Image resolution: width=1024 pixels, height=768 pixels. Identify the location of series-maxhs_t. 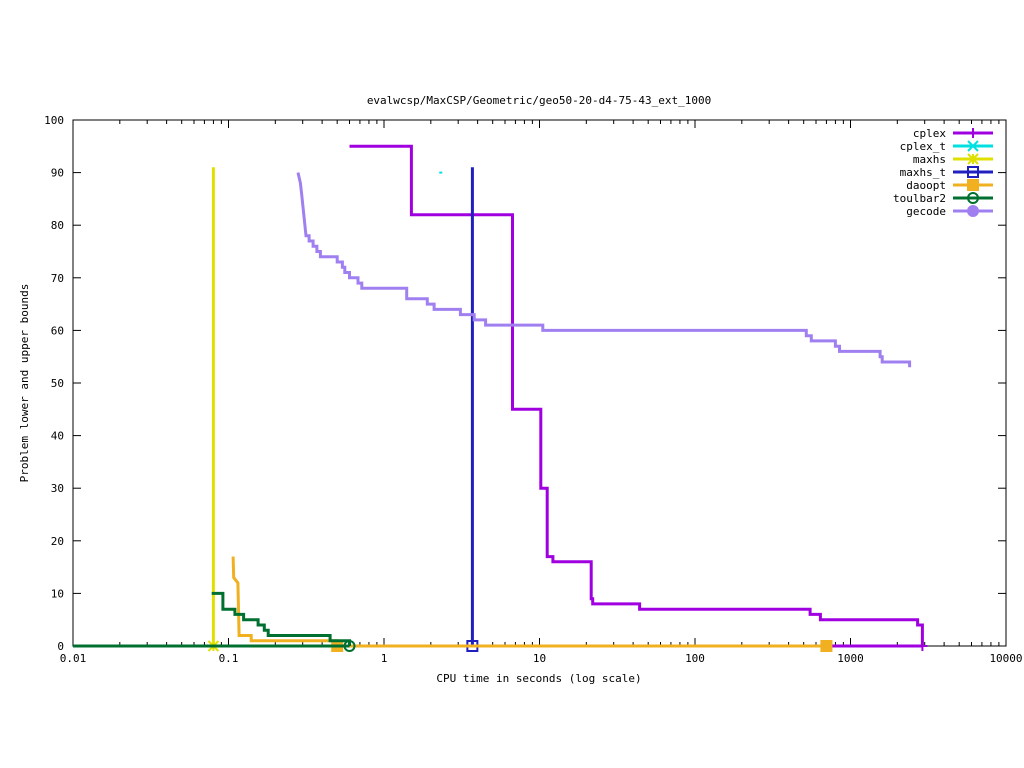
(472, 409).